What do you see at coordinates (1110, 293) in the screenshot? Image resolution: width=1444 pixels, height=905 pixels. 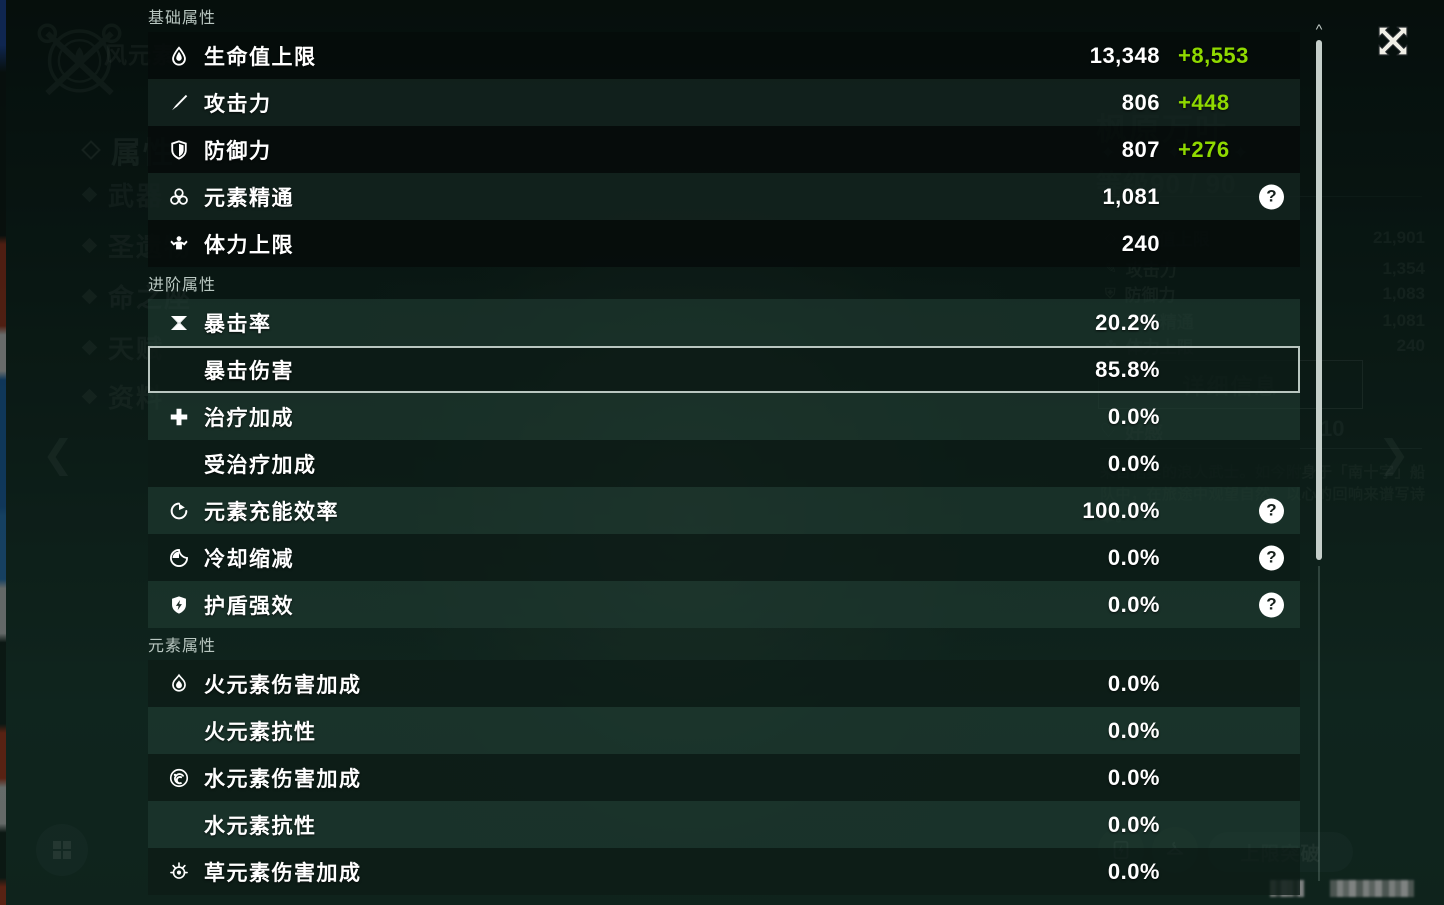 I see `def-icon: ⛨` at bounding box center [1110, 293].